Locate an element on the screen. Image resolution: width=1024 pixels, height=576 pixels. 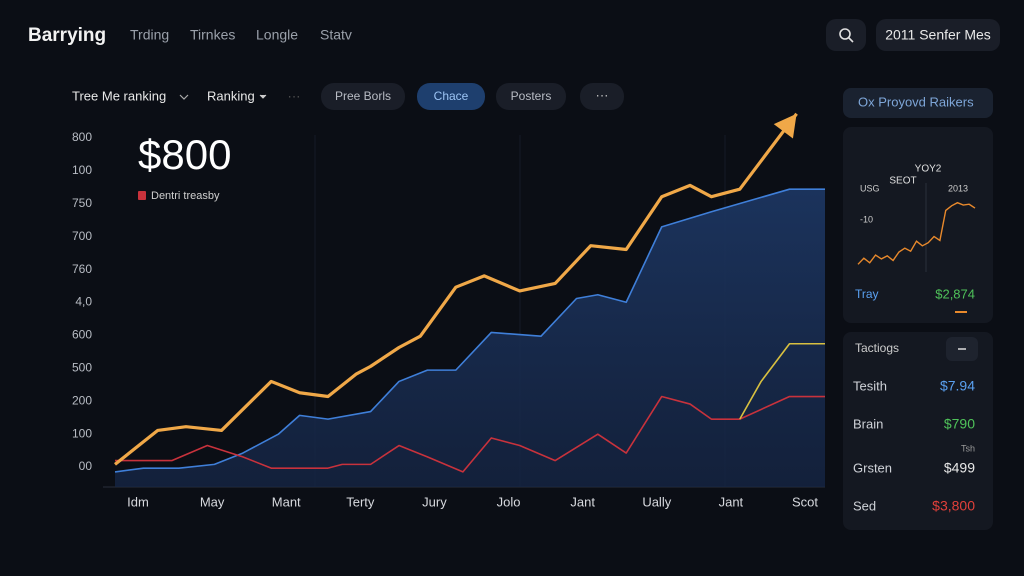
mini-axis-label: -10 is located at coordinates (866, 219).